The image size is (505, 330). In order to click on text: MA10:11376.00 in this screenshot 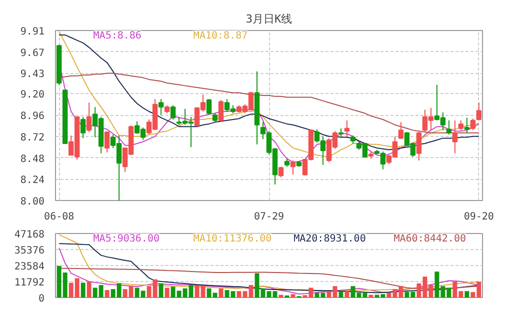, I will do `click(232, 239)`.